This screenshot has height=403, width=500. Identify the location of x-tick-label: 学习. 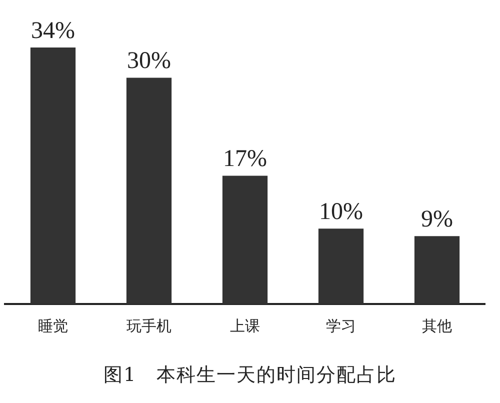
(341, 325).